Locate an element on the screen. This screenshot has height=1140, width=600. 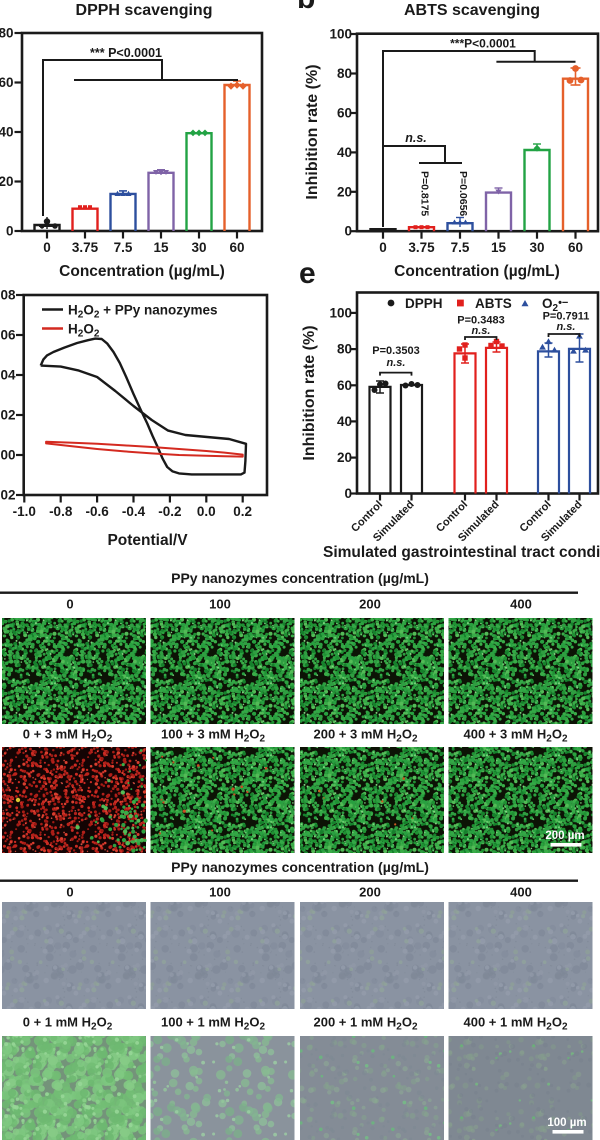
svg-text: H2O2 + PPy nanozymes is located at coordinates (143, 312).